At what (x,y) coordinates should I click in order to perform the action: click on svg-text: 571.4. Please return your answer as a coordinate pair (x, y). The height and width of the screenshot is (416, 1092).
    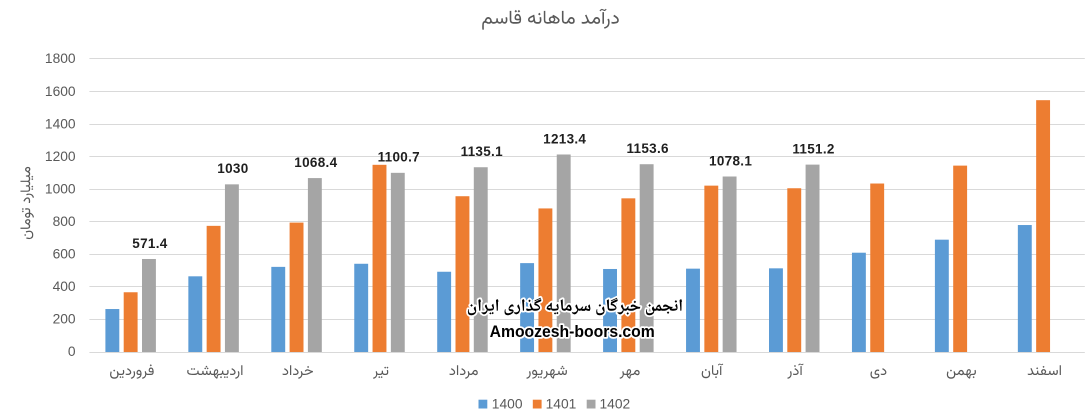
    Looking at the image, I should click on (149, 243).